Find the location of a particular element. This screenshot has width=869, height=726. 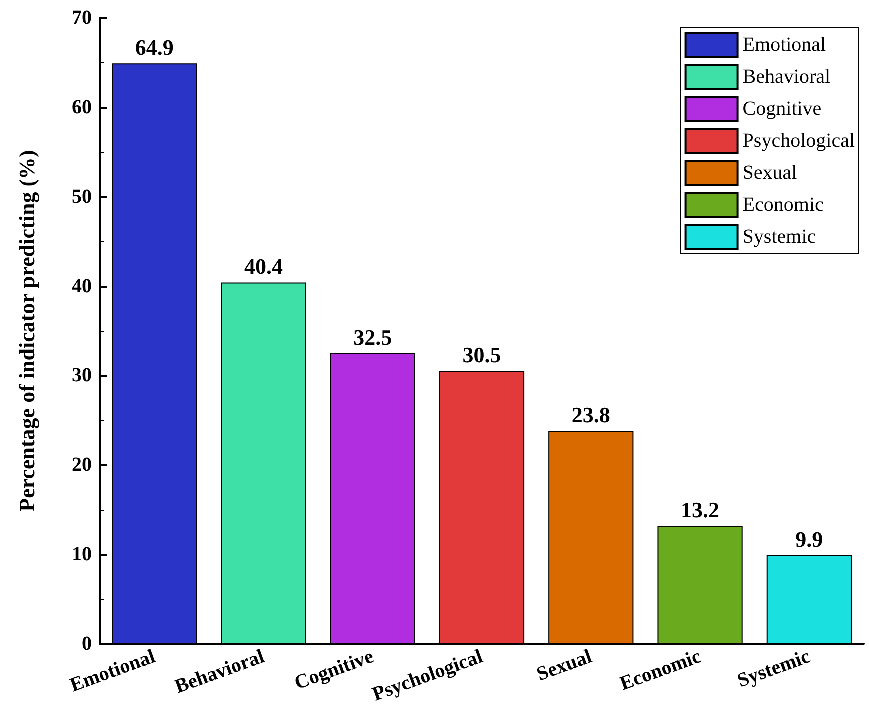

y-tick-label: 10 is located at coordinates (82, 555).